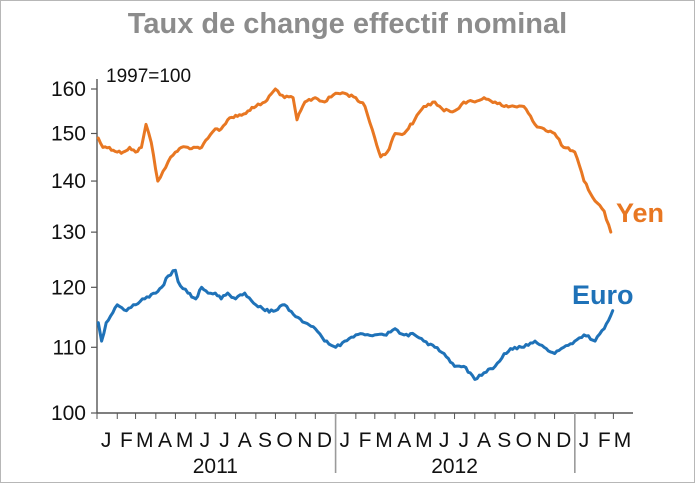 The image size is (695, 483). What do you see at coordinates (69, 347) in the screenshot?
I see `y-tick-label: 110` at bounding box center [69, 347].